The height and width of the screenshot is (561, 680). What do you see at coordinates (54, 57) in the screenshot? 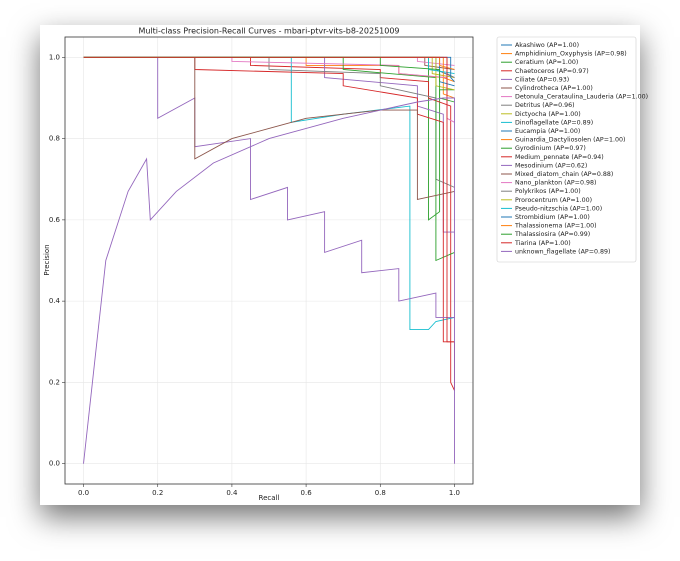
I see `y-tick-label: 1.0` at bounding box center [54, 57].